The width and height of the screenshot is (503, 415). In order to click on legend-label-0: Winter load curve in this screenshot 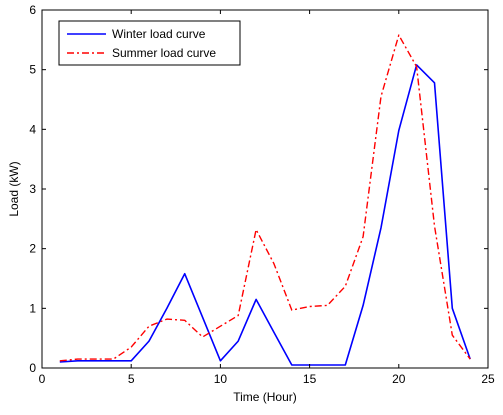, I will do `click(159, 34)`.